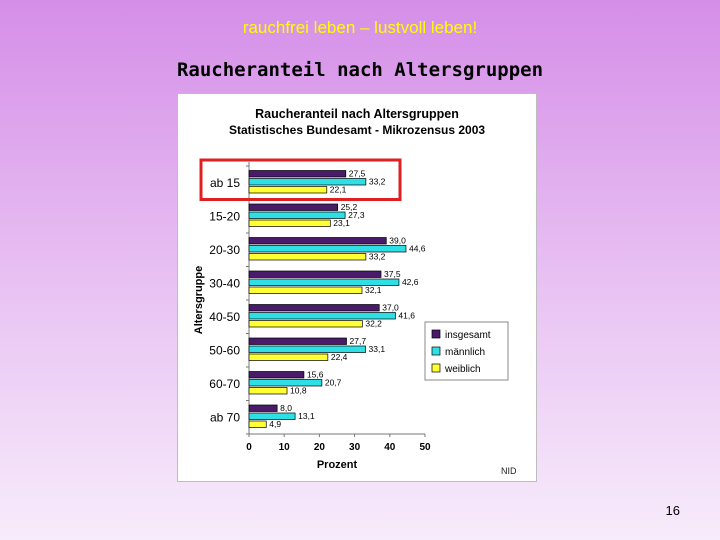 The image size is (720, 540). What do you see at coordinates (360, 70) in the screenshot?
I see `slide-title: Raucheranteil nach Altersgruppen` at bounding box center [360, 70].